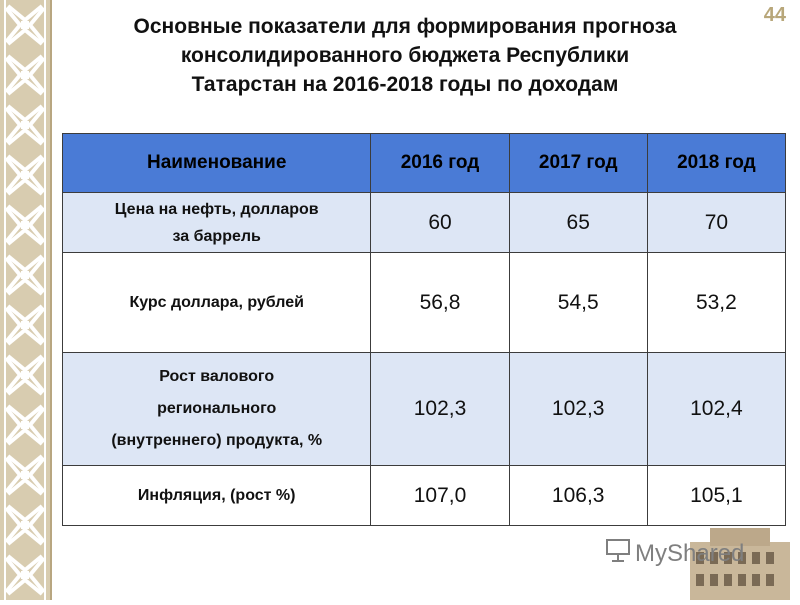 Image resolution: width=800 pixels, height=605 pixels. I want to click on building-image, so click(740, 561).